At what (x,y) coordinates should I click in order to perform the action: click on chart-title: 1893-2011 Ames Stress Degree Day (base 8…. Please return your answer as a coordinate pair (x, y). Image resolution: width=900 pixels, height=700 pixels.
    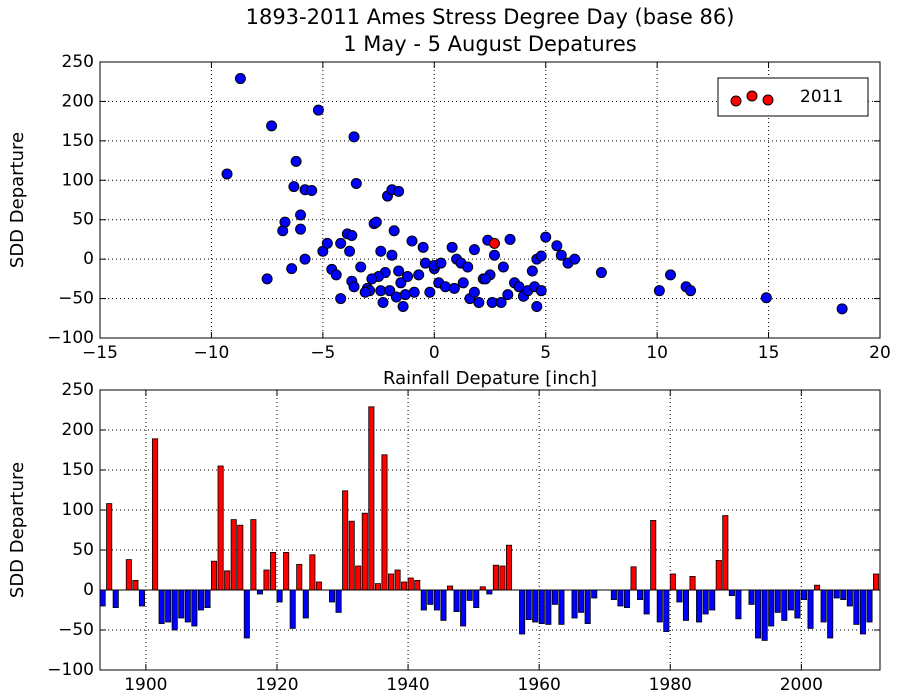
    Looking at the image, I should click on (490, 17).